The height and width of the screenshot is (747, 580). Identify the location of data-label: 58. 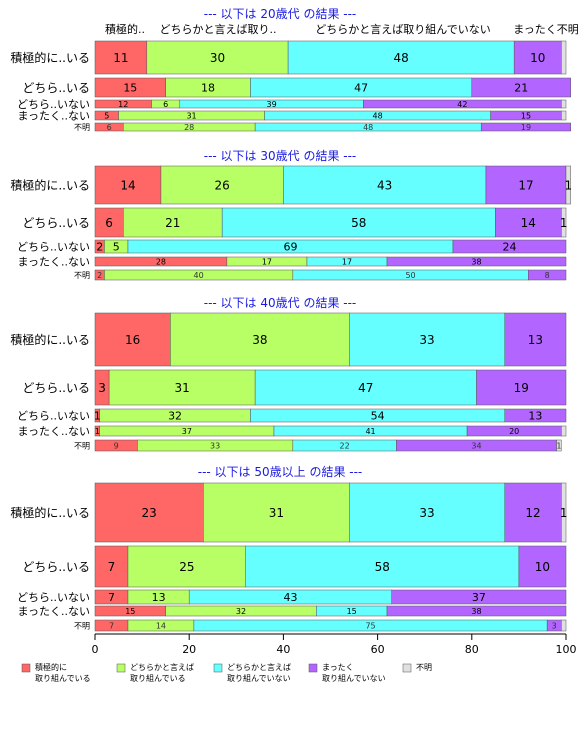
(382, 567).